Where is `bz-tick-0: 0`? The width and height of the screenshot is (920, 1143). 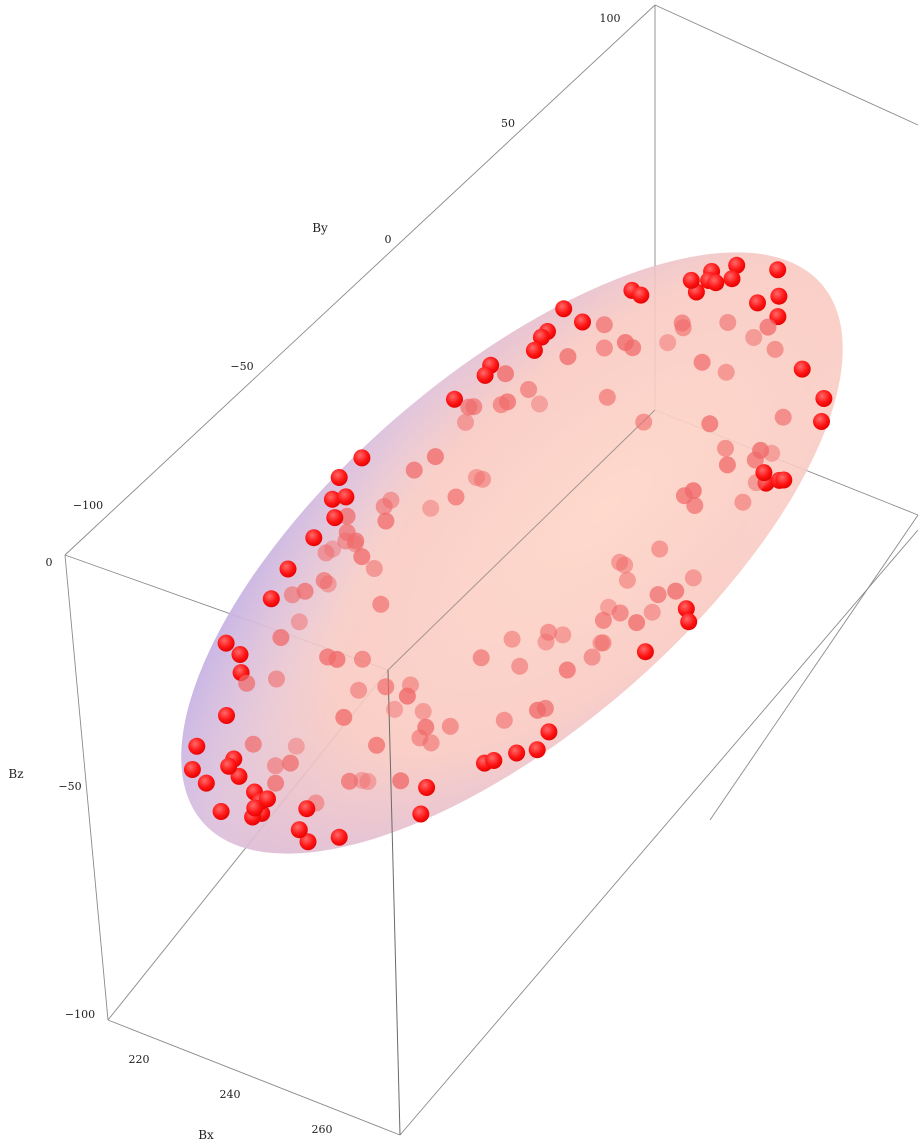 bz-tick-0: 0 is located at coordinates (49, 562).